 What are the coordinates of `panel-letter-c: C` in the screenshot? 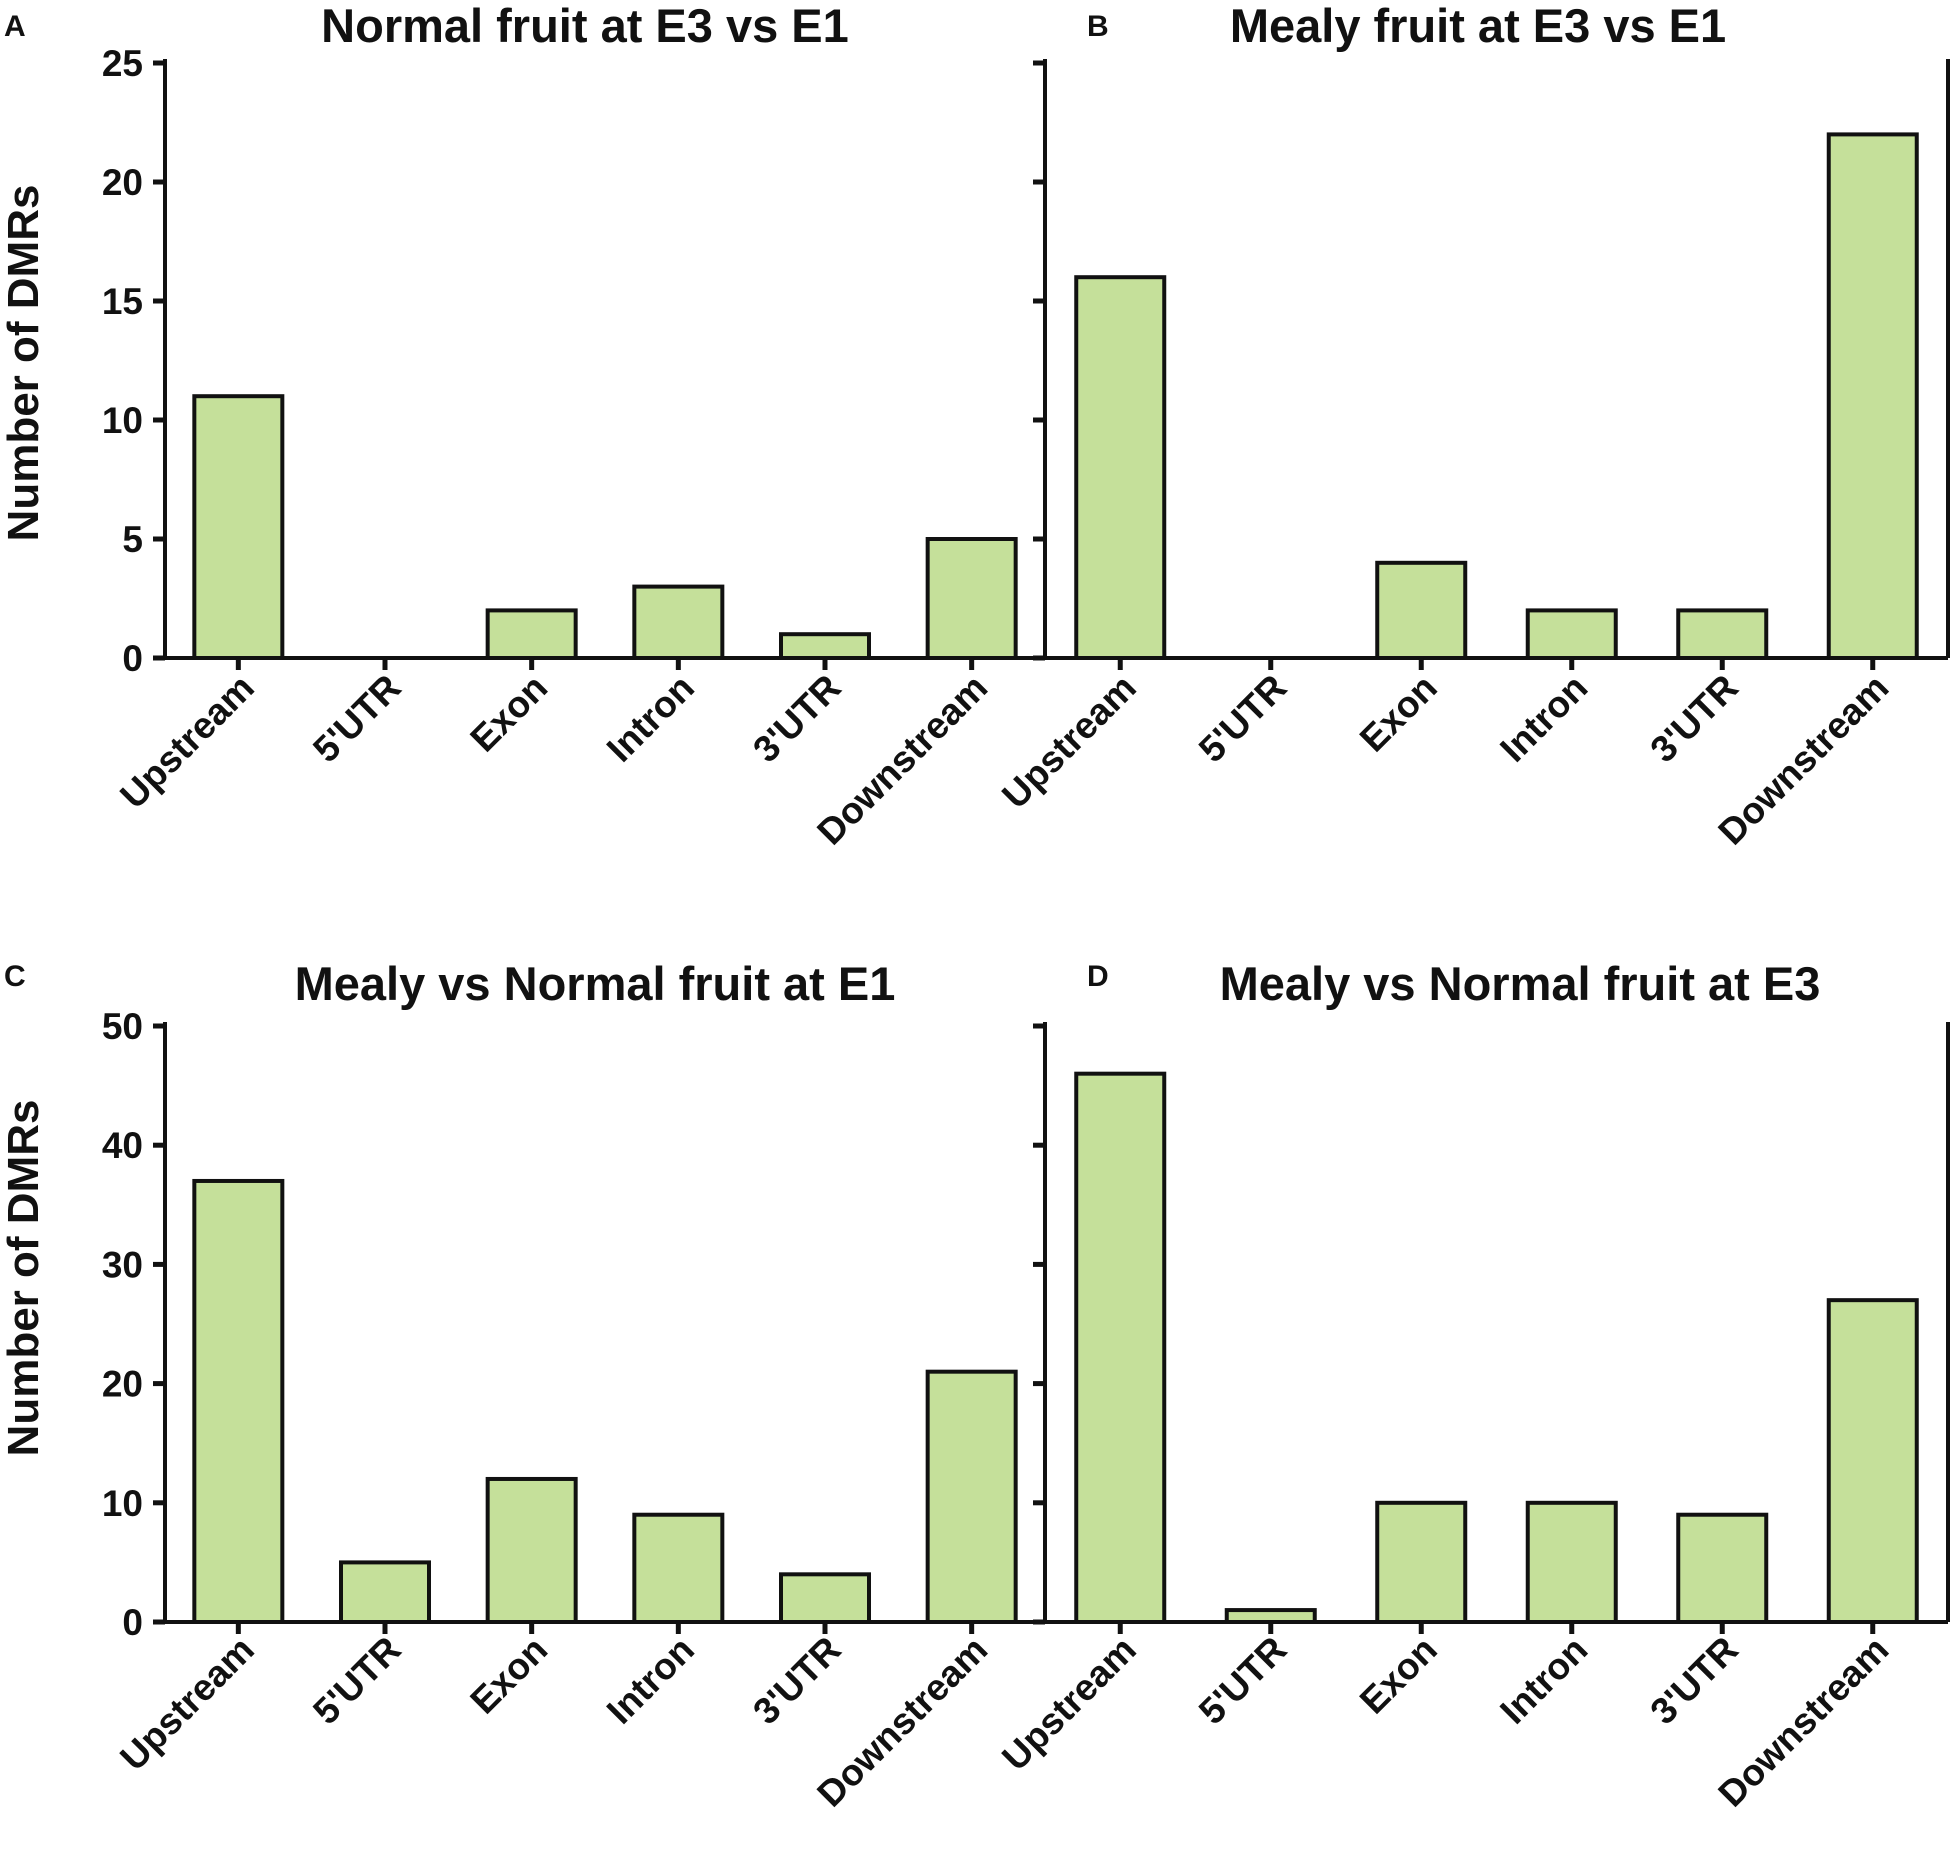 It's located at (15, 976).